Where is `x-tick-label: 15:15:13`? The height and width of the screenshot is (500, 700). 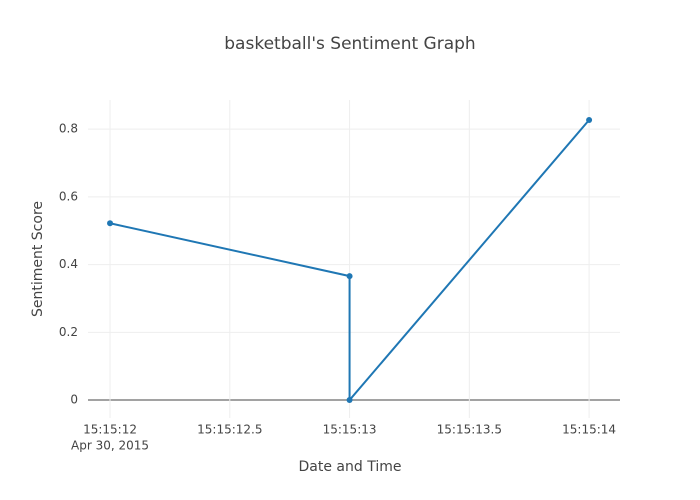 x-tick-label: 15:15:13 is located at coordinates (350, 430).